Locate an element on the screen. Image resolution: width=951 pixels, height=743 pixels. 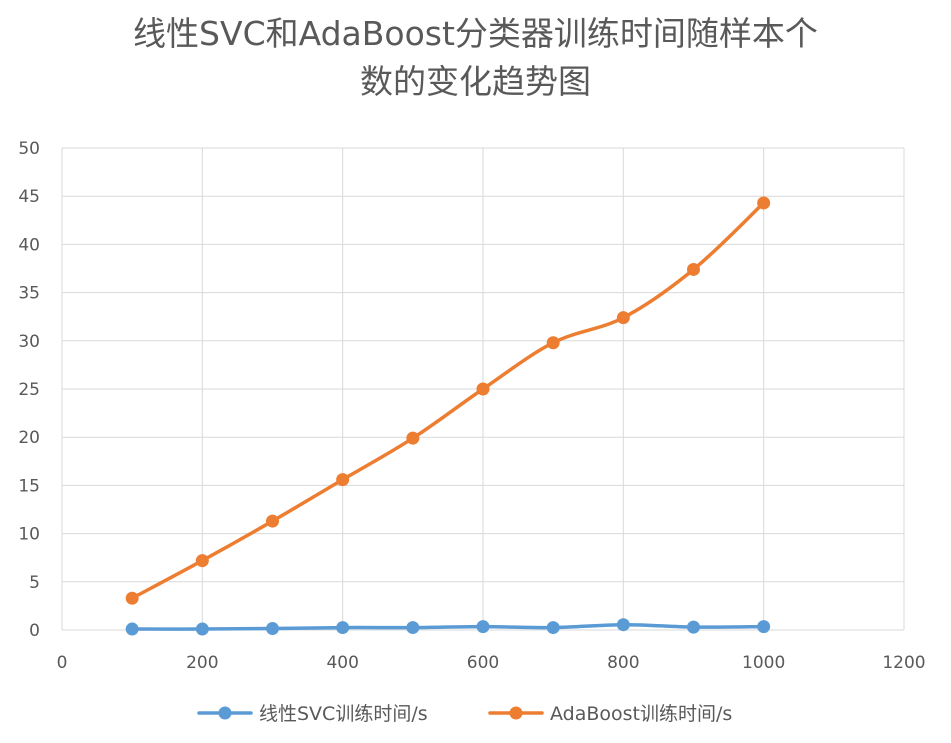
y-tick-label: 15 is located at coordinates (29, 486).